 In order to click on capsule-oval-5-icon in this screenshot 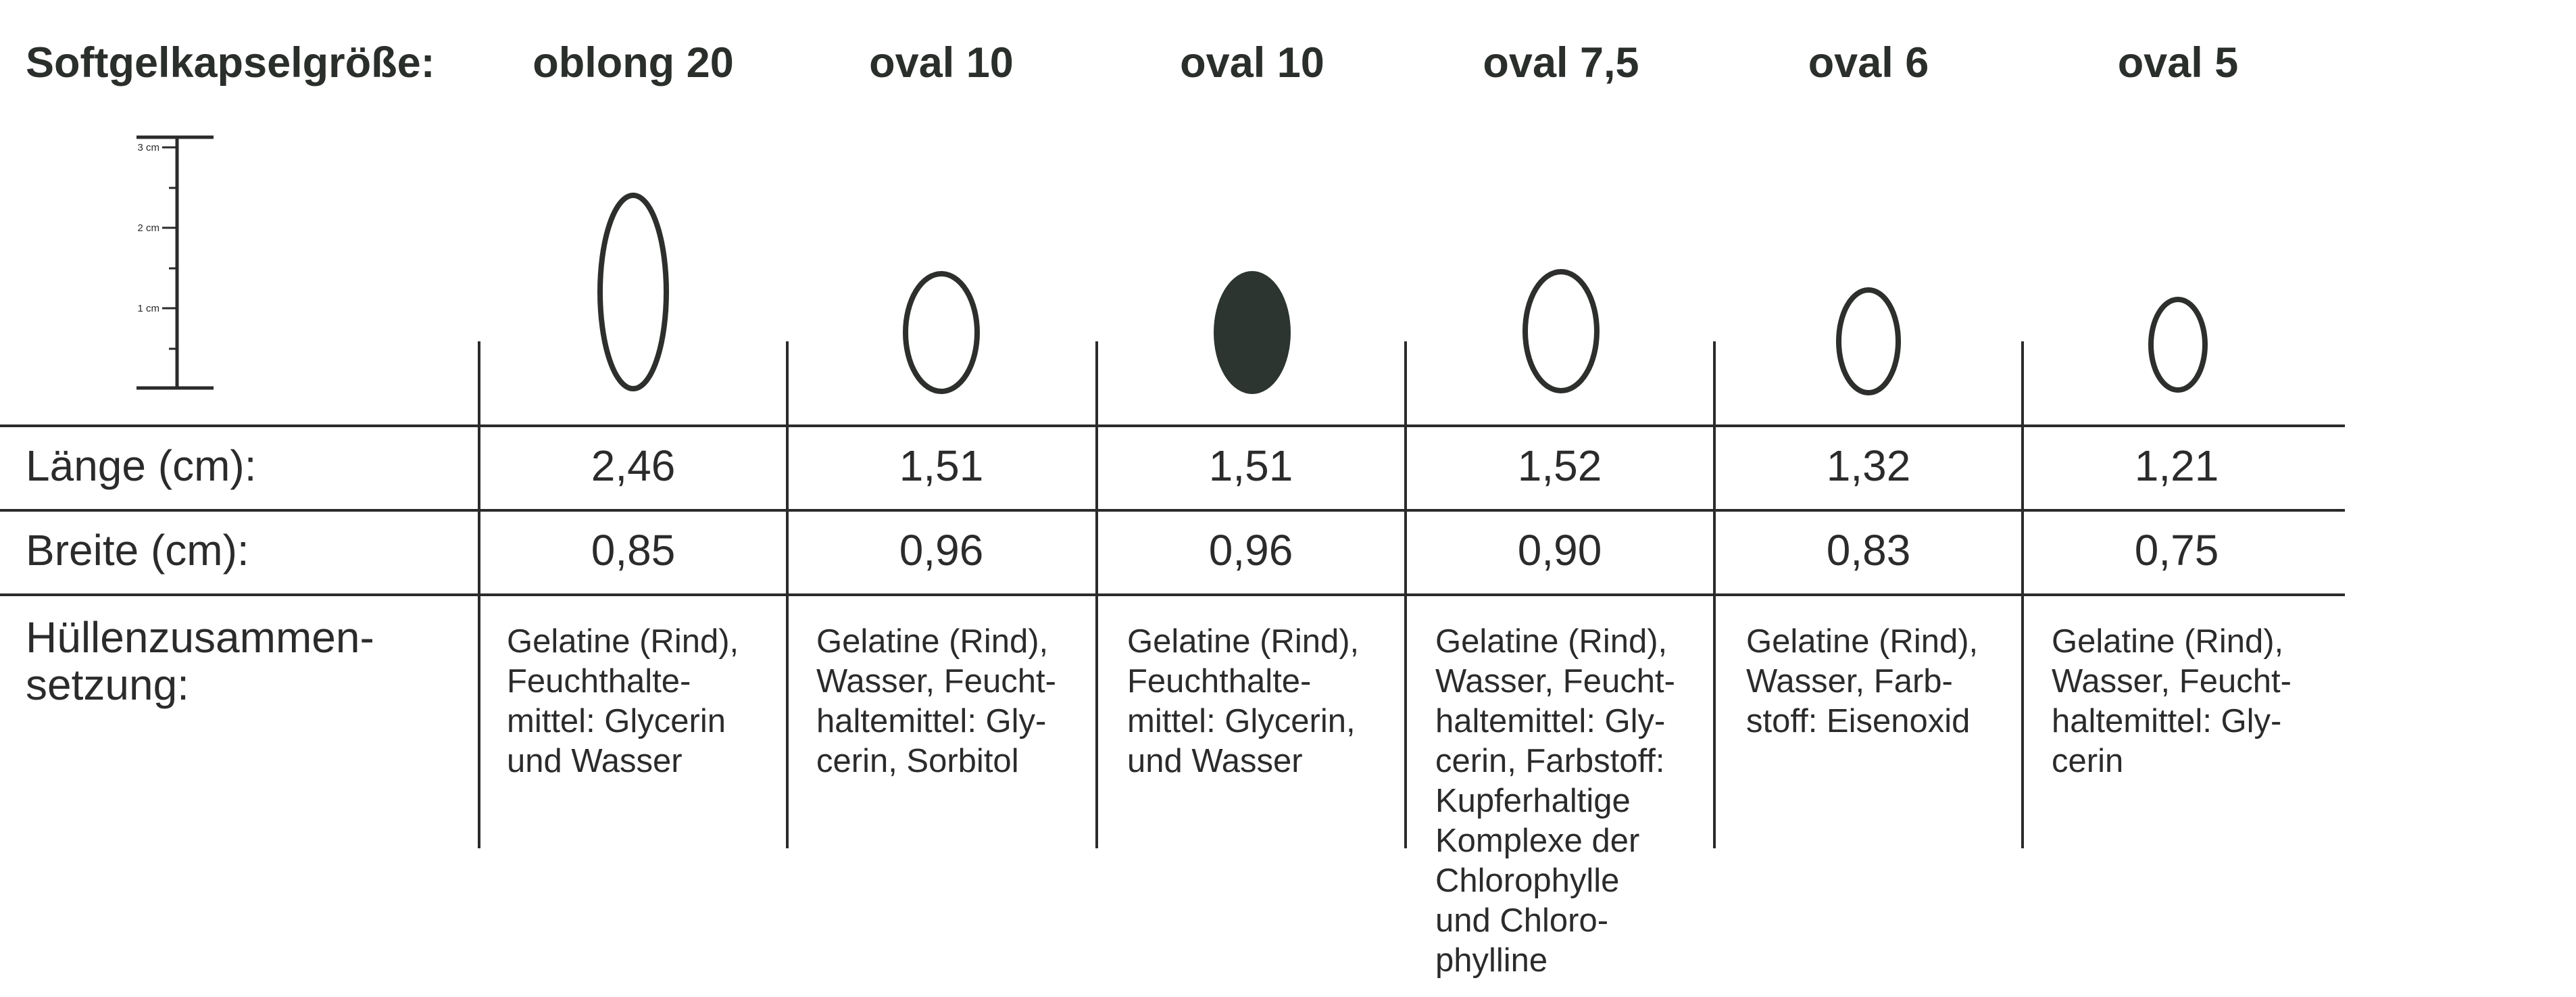, I will do `click(2178, 345)`.